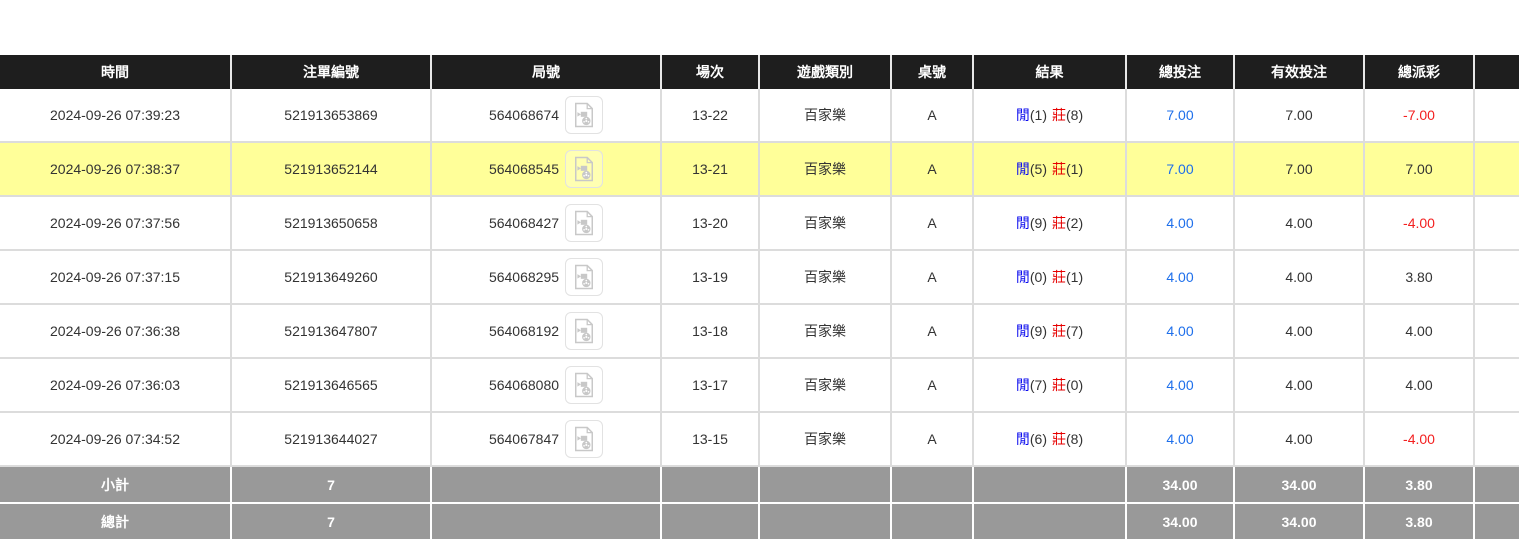  I want to click on cell-session: 13-22, so click(711, 116).